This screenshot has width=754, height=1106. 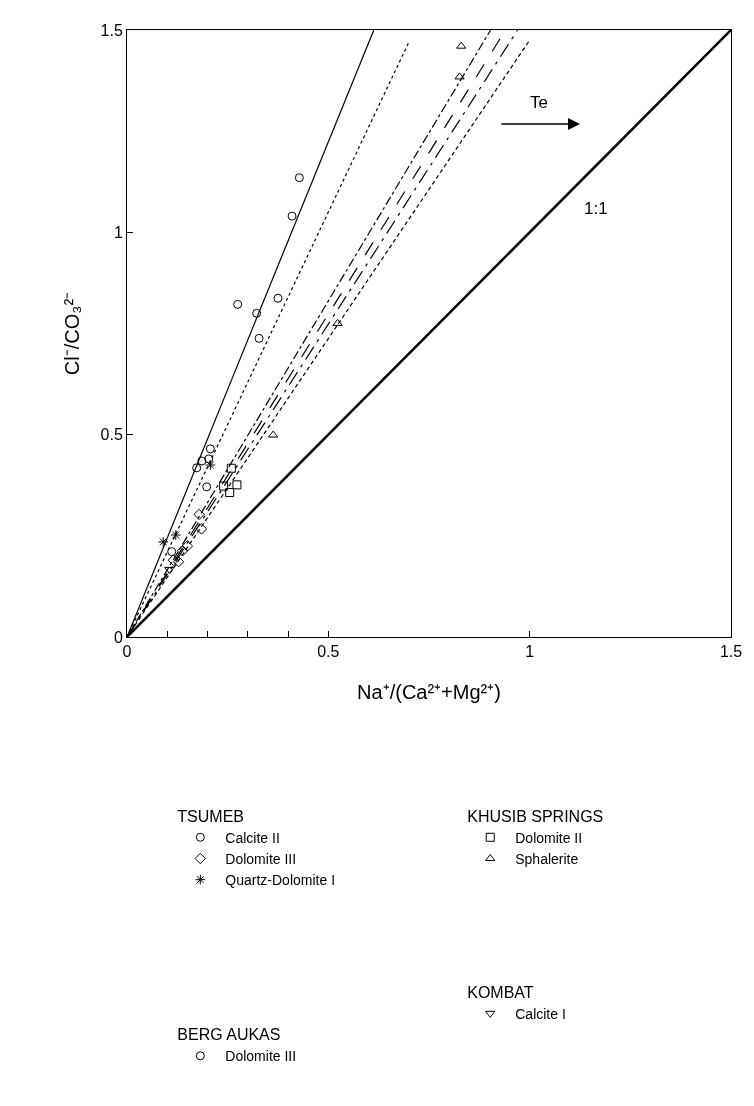 What do you see at coordinates (229, 1035) in the screenshot?
I see `text: BERG AUKAS` at bounding box center [229, 1035].